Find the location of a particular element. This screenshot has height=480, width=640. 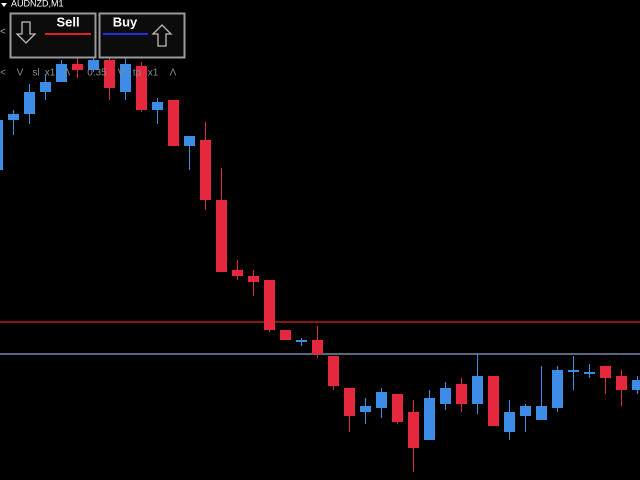

sell-button: Sell is located at coordinates (53, 35).